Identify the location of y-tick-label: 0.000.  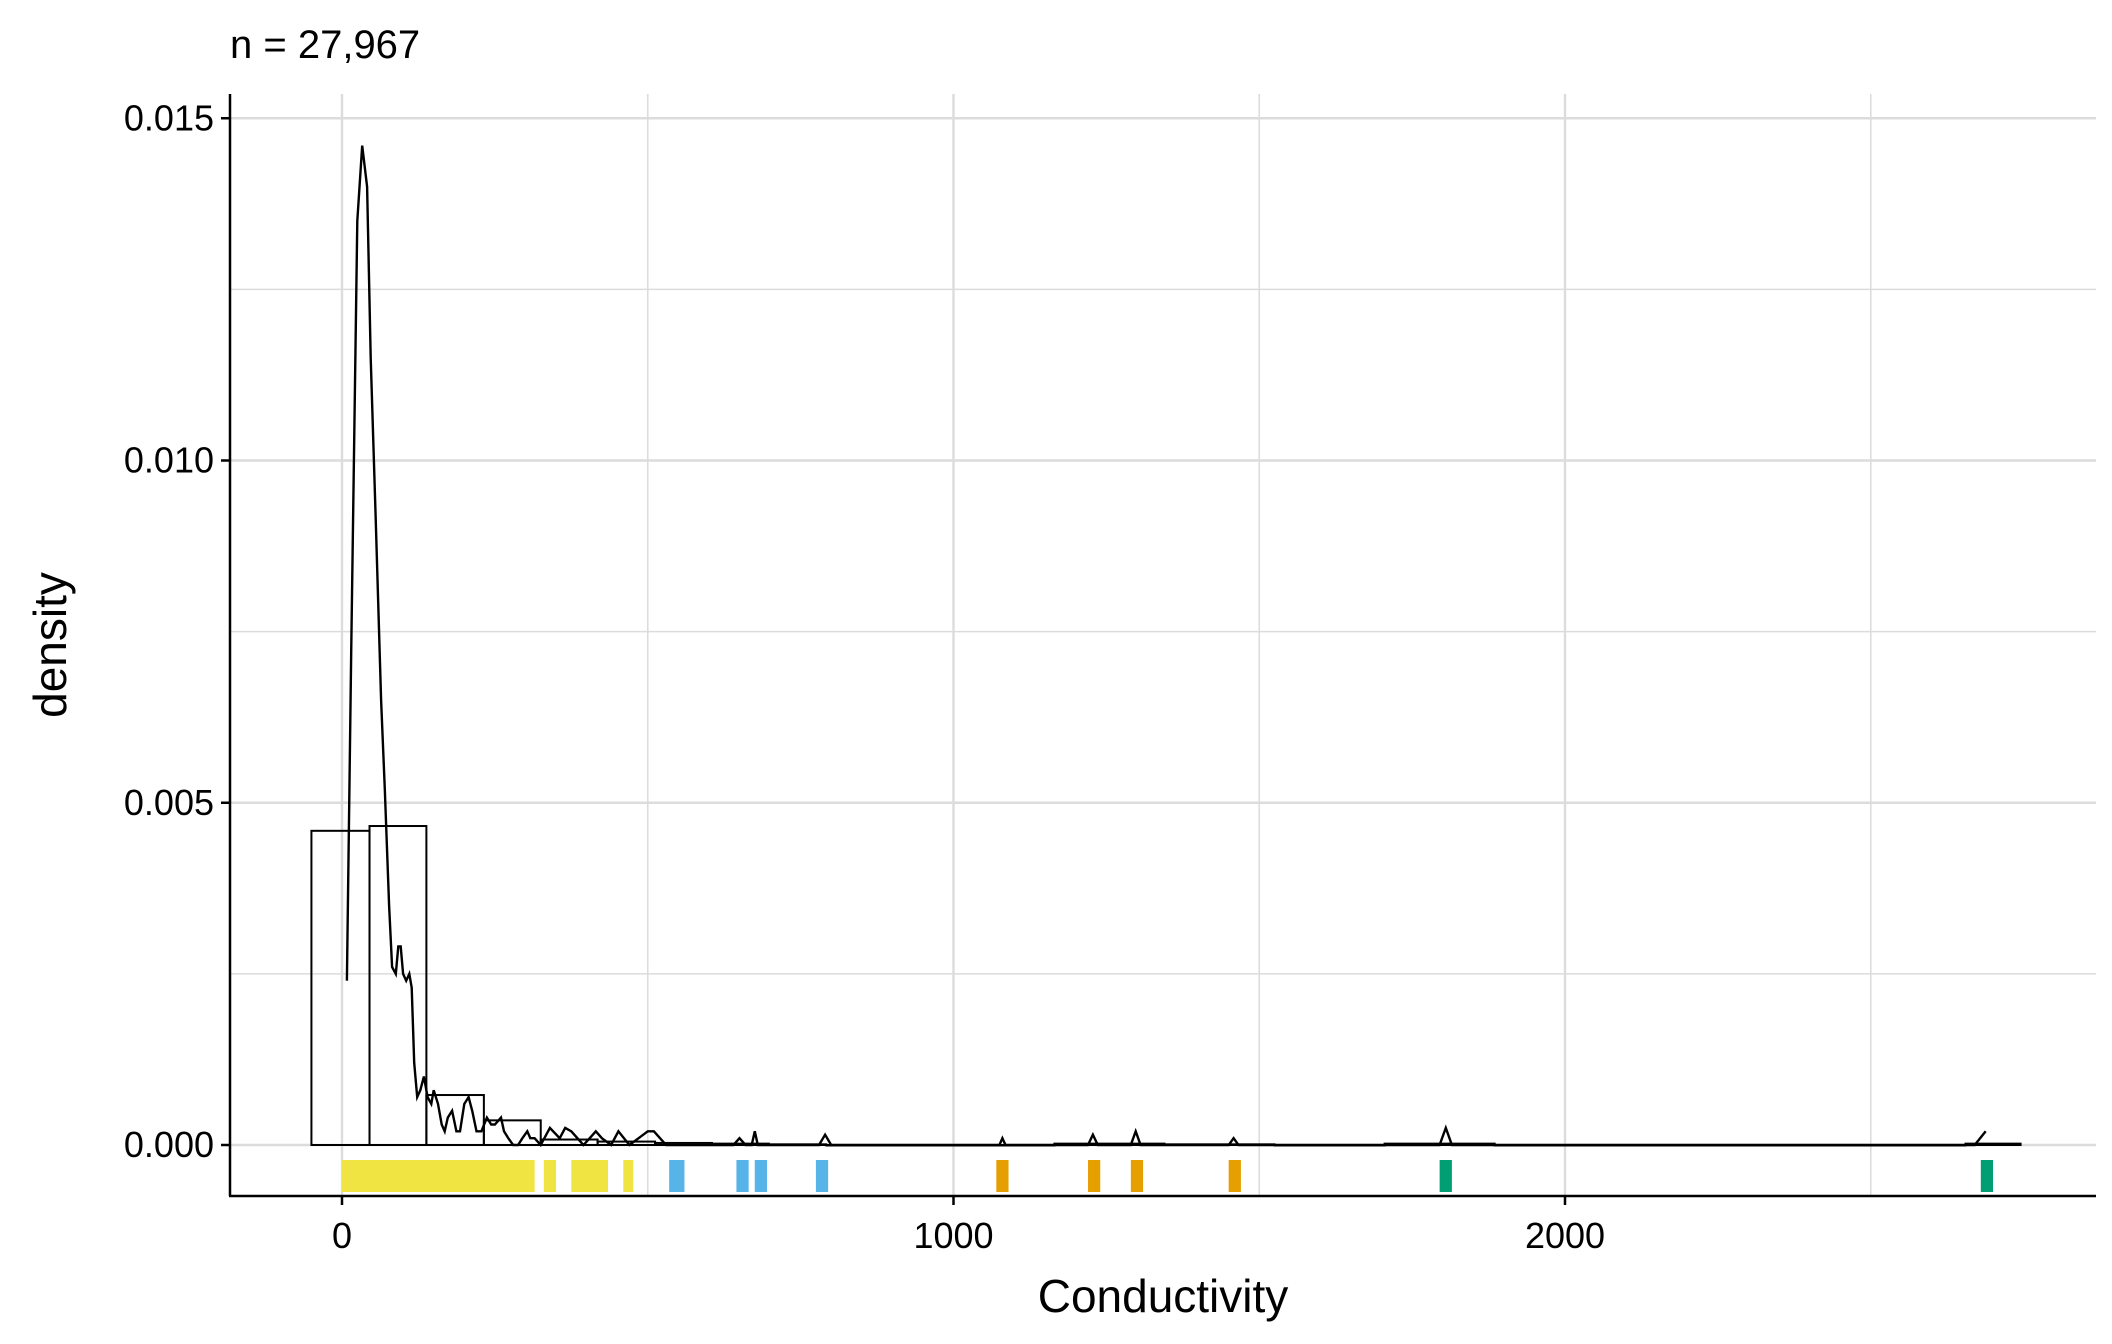
(169, 1144).